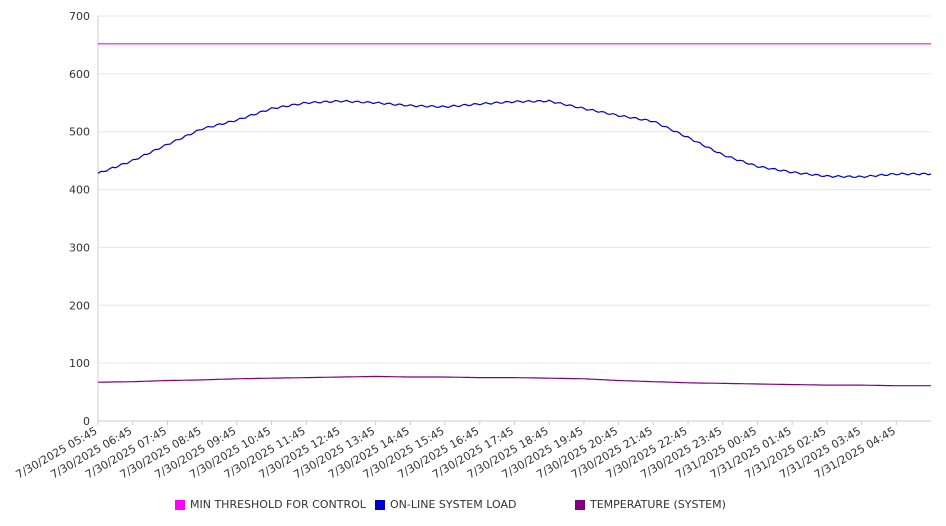 This screenshot has width=946, height=526. What do you see at coordinates (79, 190) in the screenshot?
I see `y-tick-label: 400` at bounding box center [79, 190].